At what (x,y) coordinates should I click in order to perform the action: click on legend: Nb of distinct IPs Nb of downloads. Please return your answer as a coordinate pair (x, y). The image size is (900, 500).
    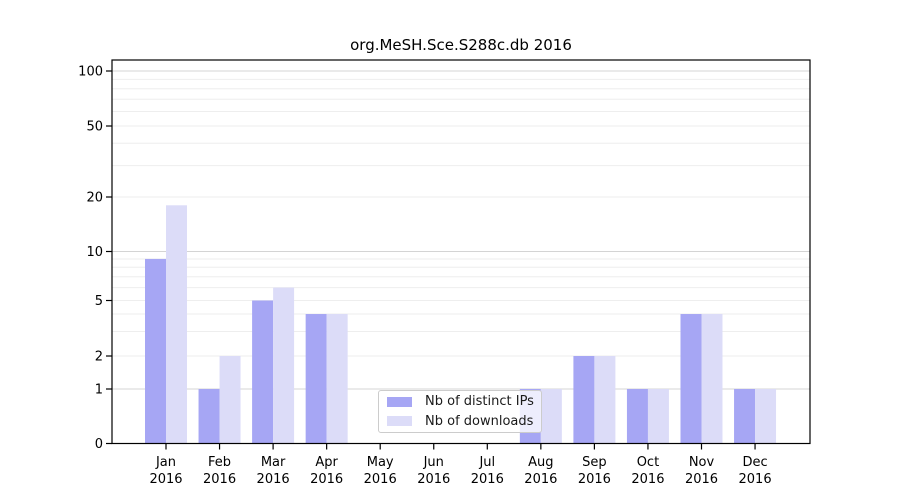
    Looking at the image, I should click on (460, 411).